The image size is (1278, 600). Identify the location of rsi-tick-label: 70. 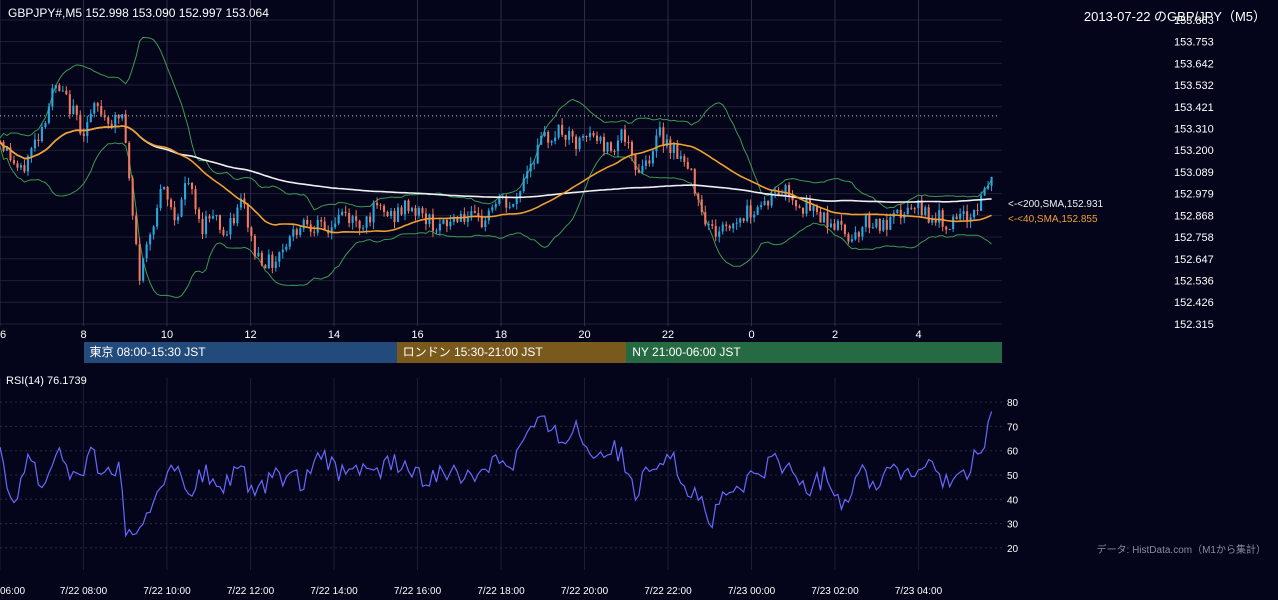
(1013, 427).